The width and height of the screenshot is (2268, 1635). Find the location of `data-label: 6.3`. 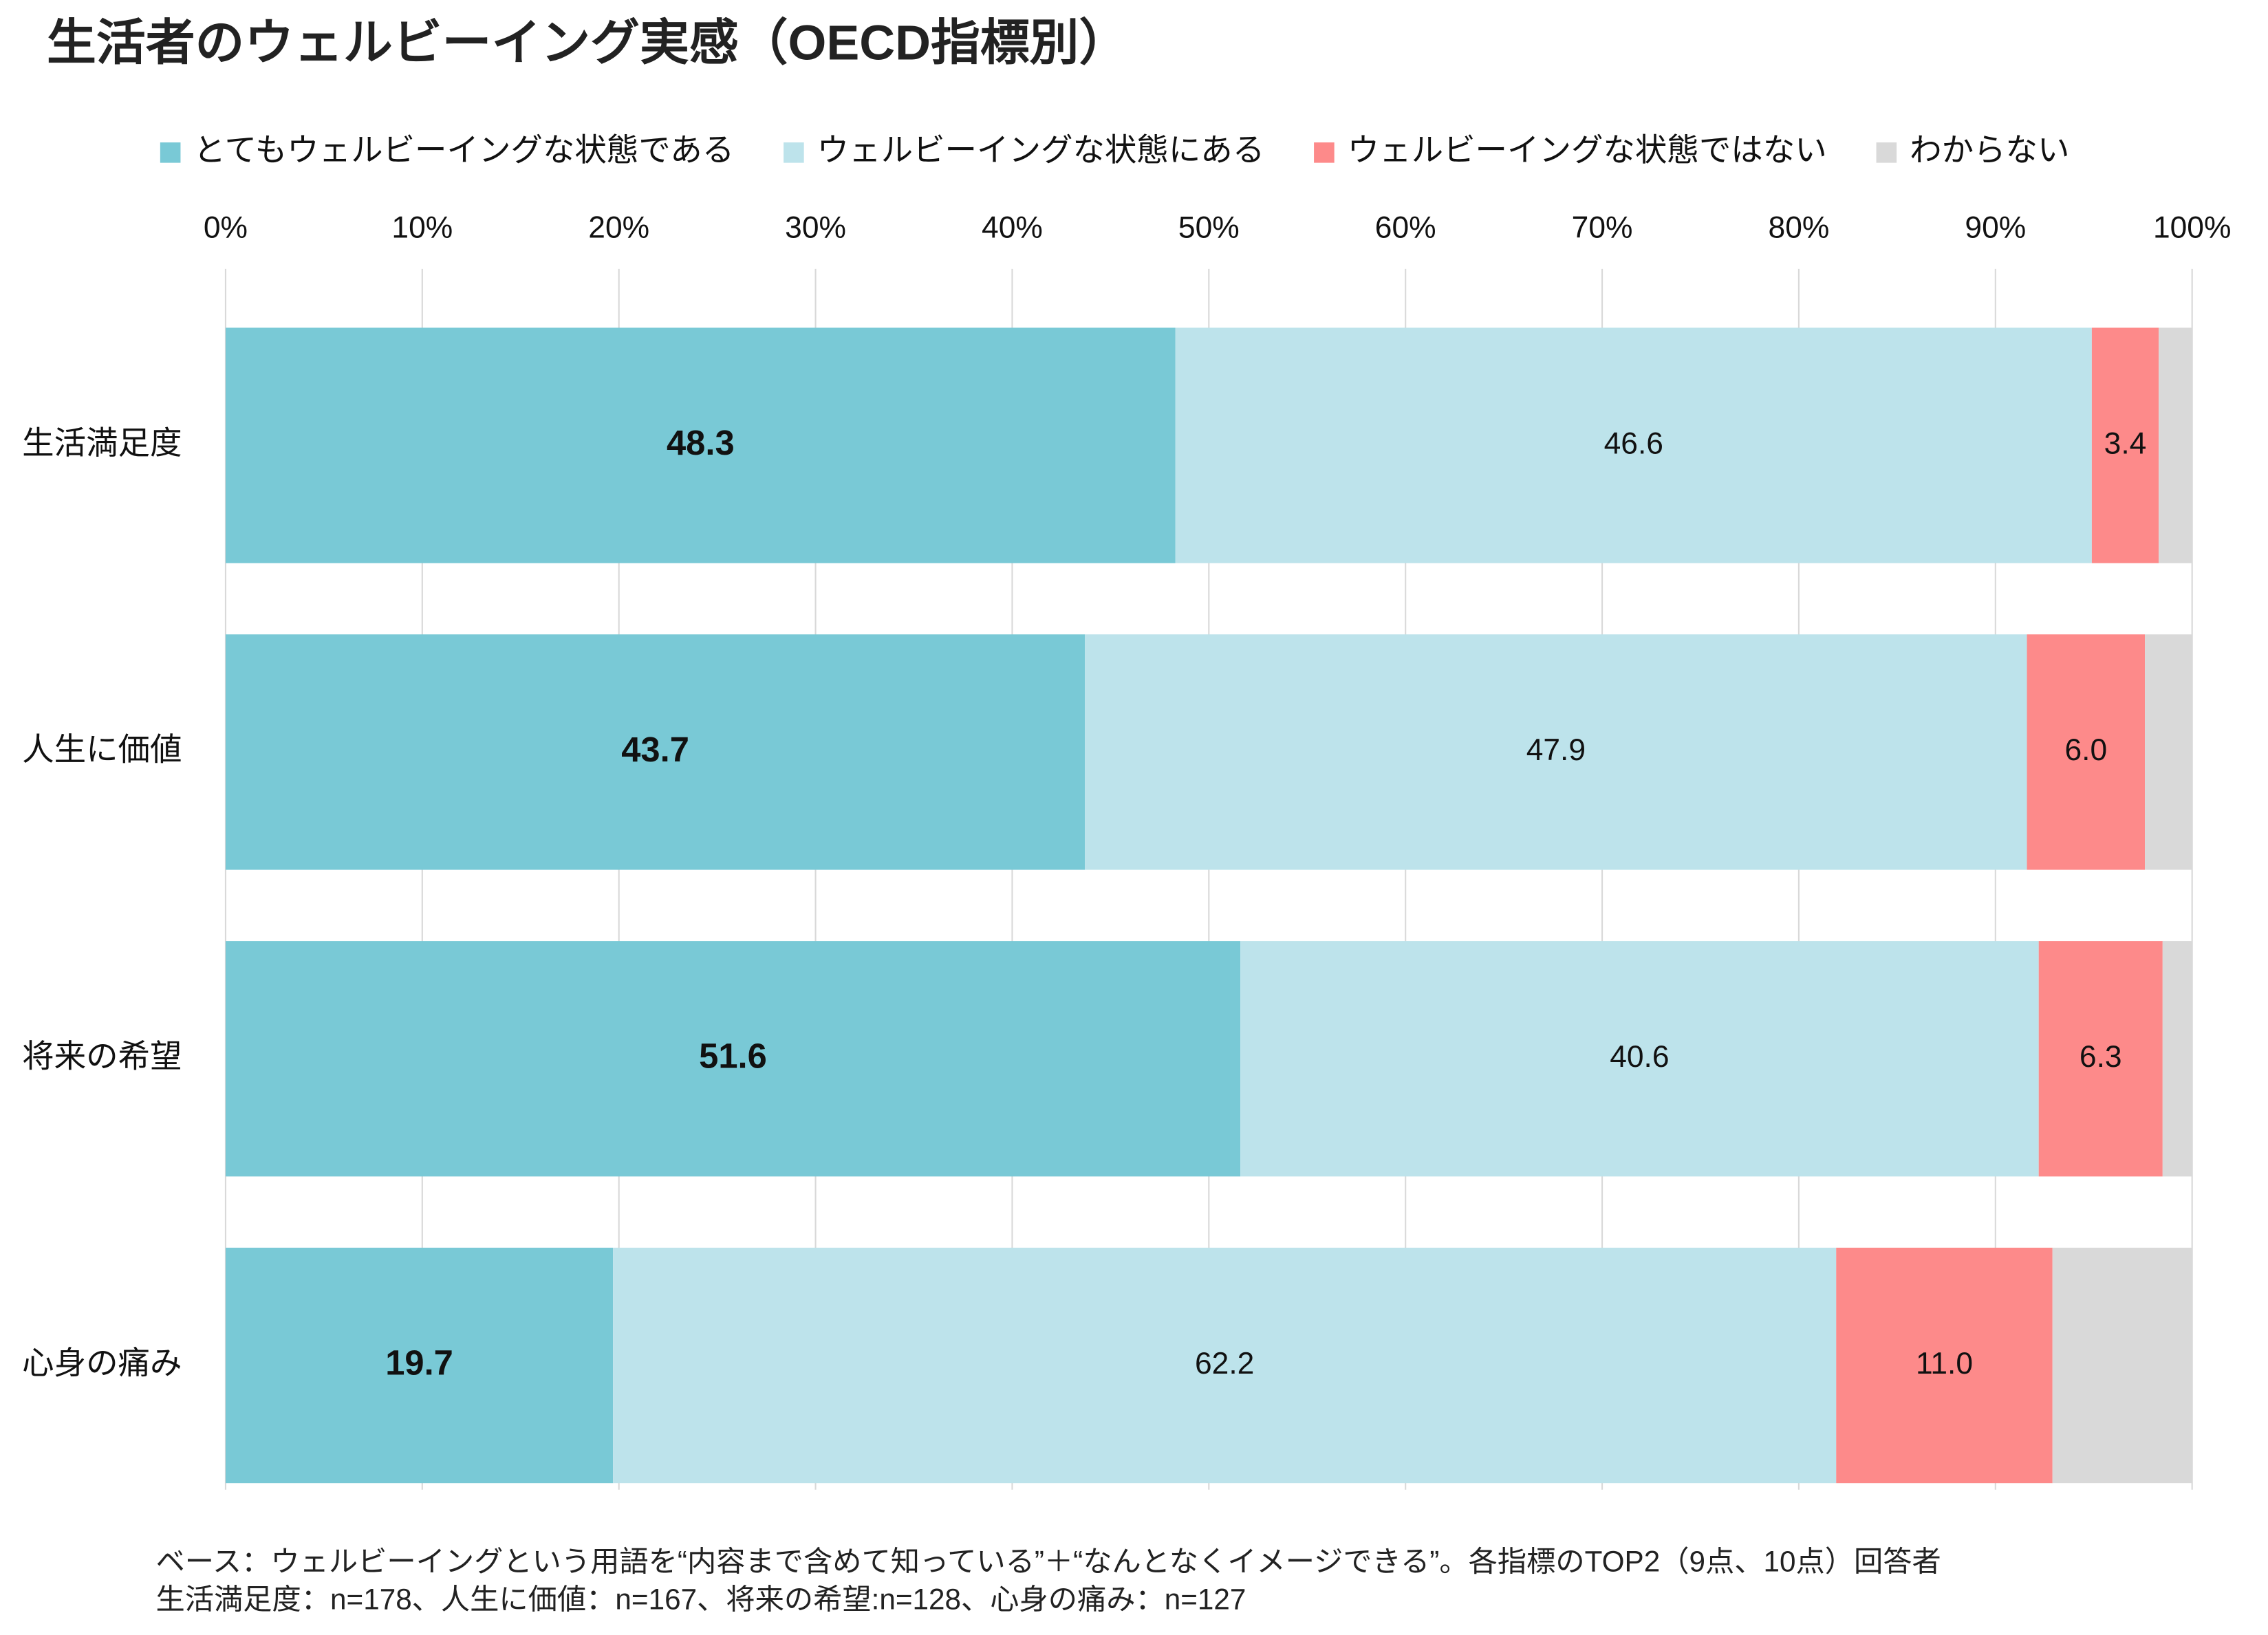

data-label: 6.3 is located at coordinates (2101, 1057).